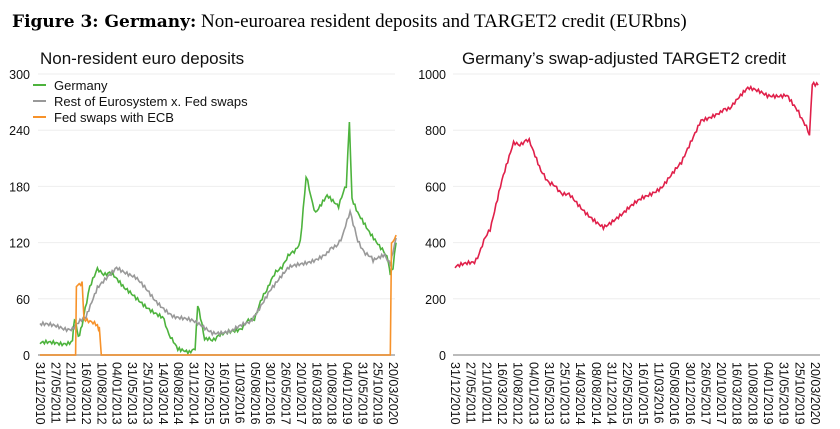 The height and width of the screenshot is (429, 840). What do you see at coordinates (19, 187) in the screenshot?
I see `y-tick-label: 180` at bounding box center [19, 187].